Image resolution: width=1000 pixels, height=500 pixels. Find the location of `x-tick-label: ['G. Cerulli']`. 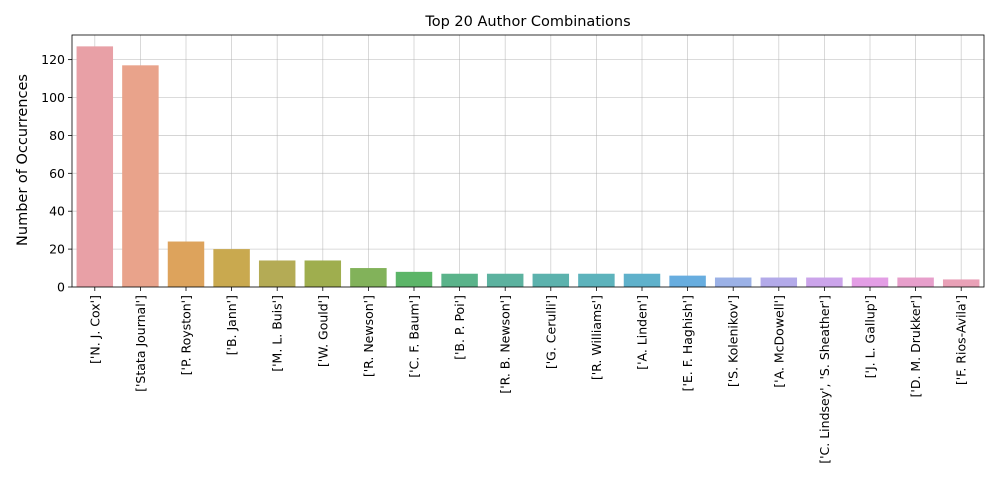

x-tick-label: ['G. Cerulli'] is located at coordinates (550, 332).